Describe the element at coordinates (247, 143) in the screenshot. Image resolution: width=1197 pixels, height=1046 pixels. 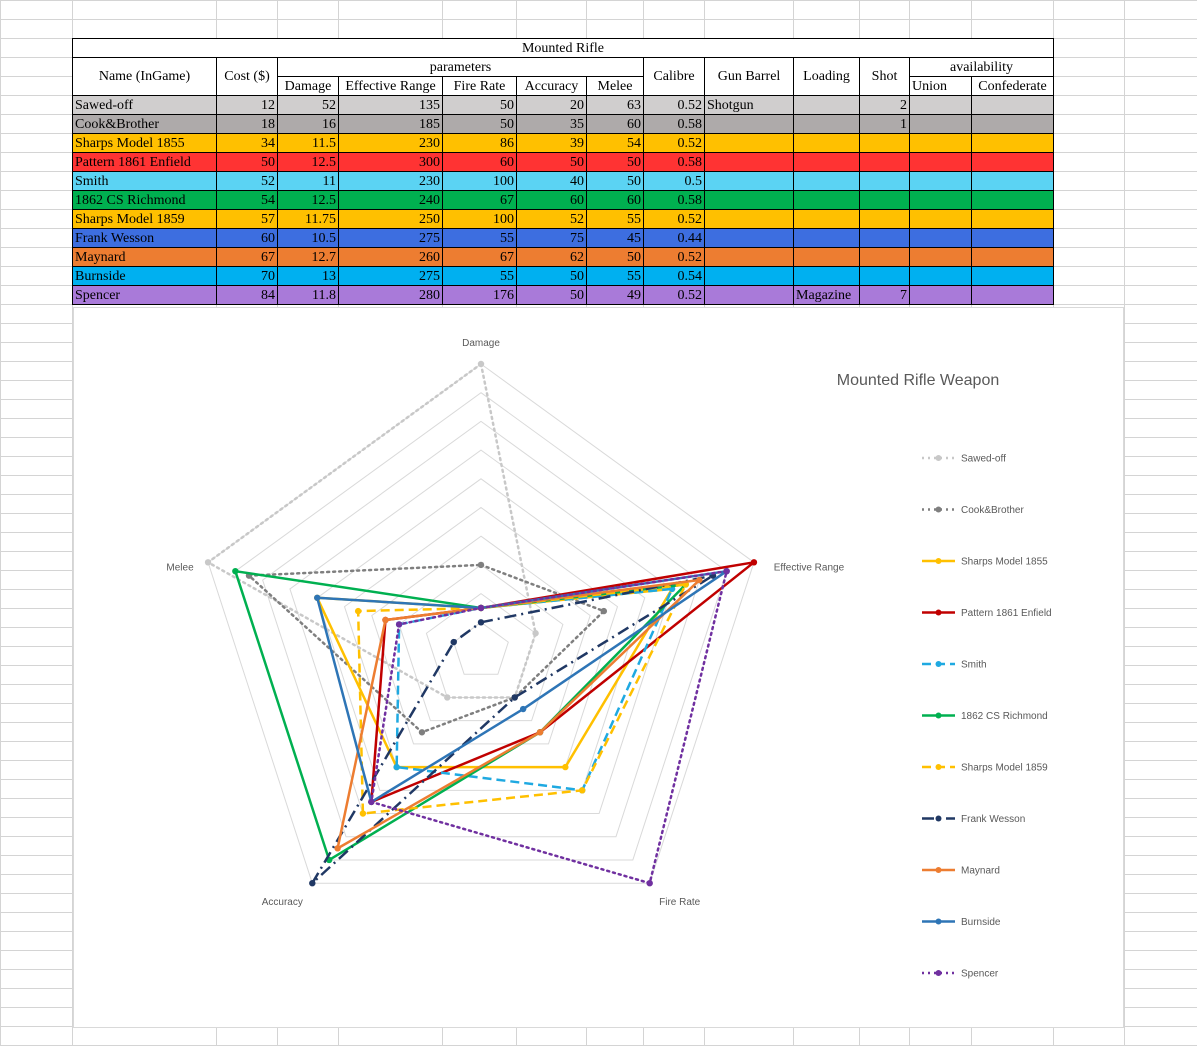
I see `cell-cost: 34` at that location.